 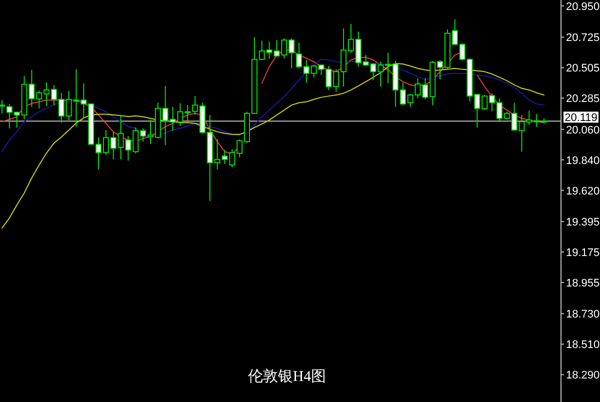 I want to click on text: 伦敦银H4图, so click(x=287, y=376).